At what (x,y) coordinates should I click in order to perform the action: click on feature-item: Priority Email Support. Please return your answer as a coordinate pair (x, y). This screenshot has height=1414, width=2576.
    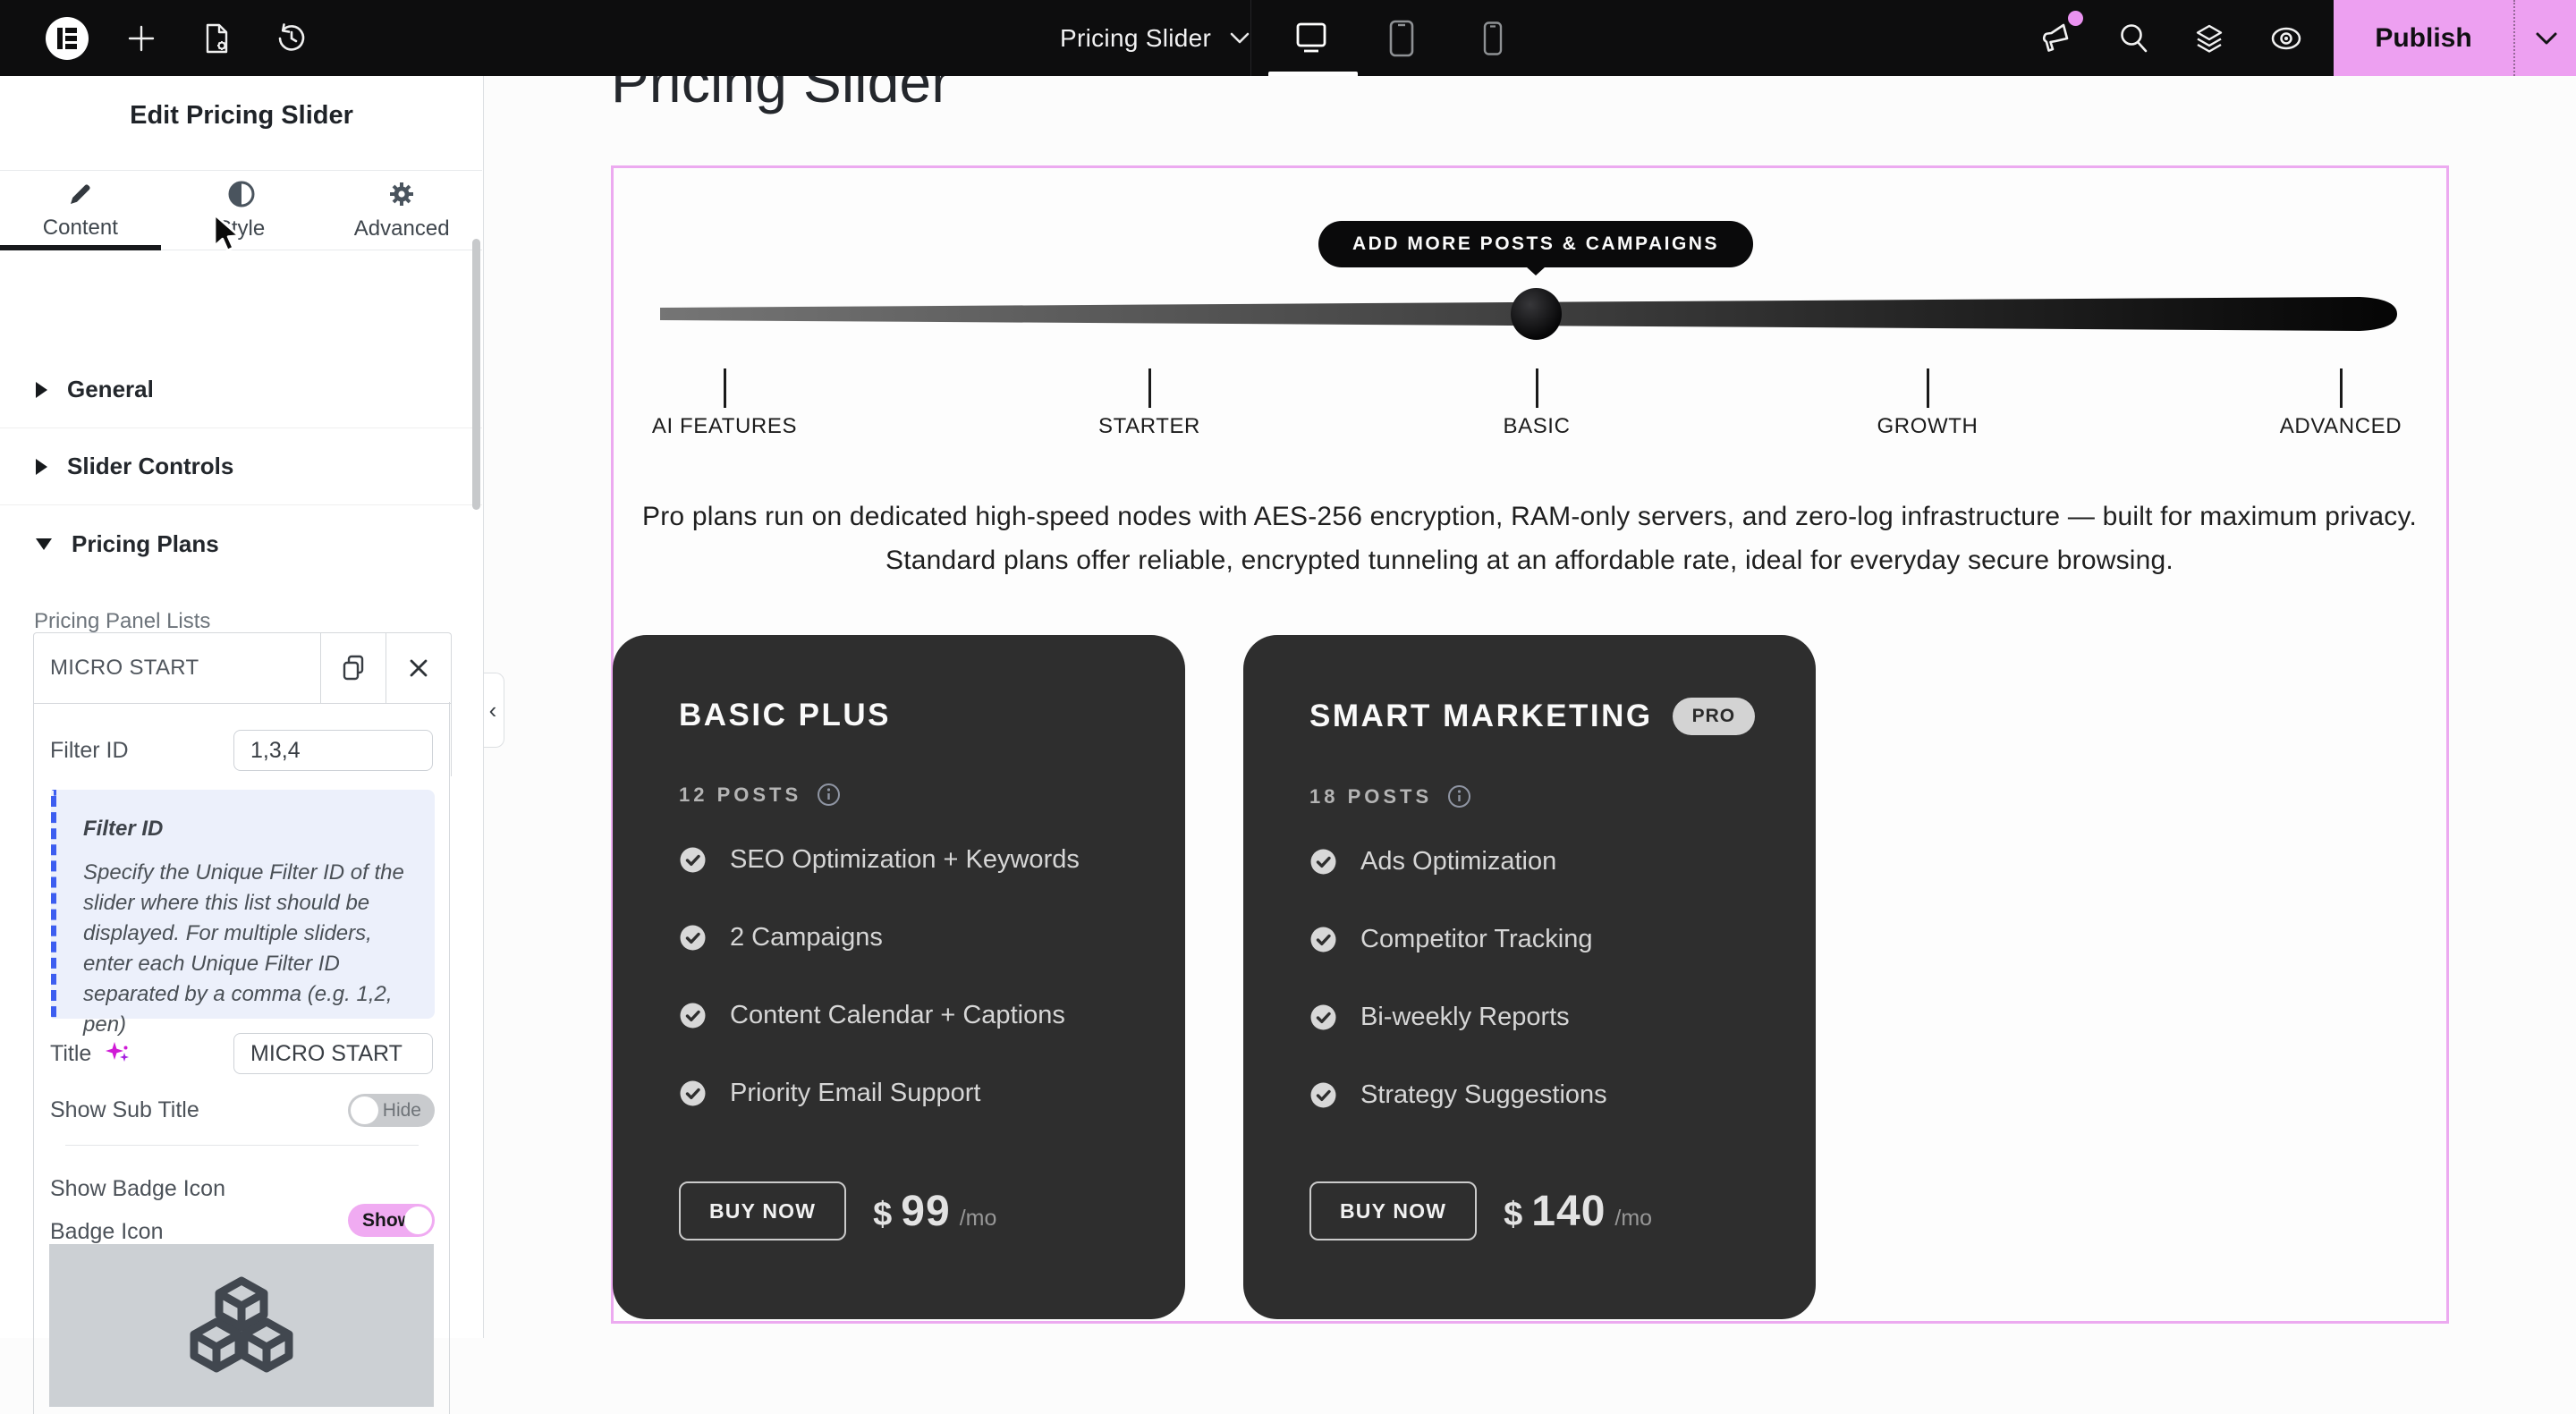
    Looking at the image, I should click on (907, 1093).